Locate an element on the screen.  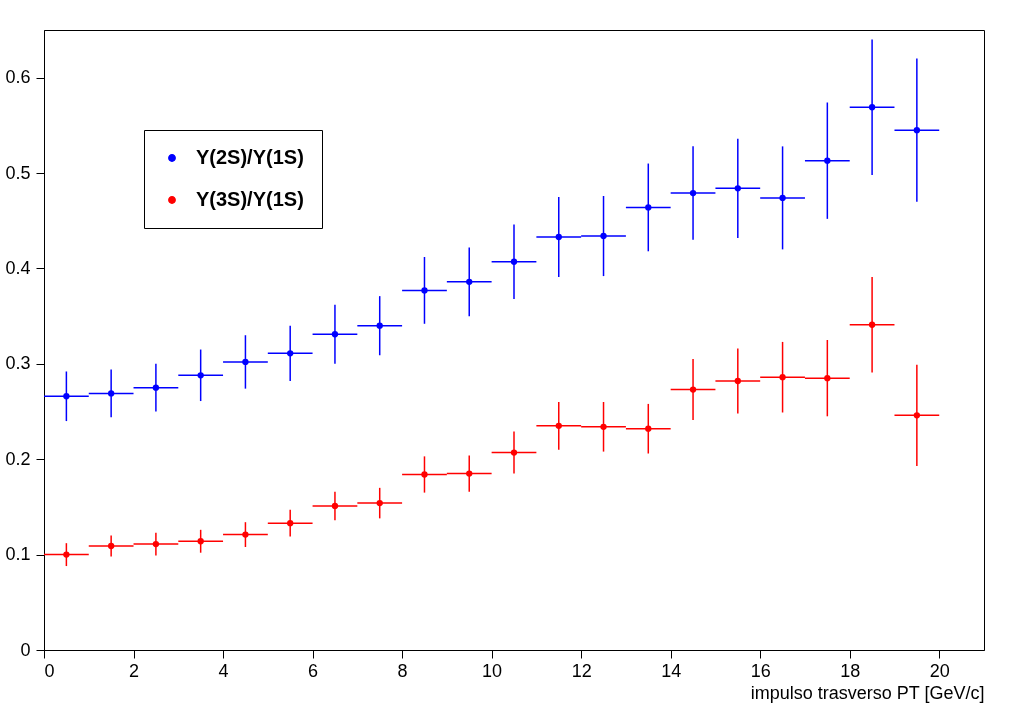
x-tick-label: 6 is located at coordinates (313, 670).